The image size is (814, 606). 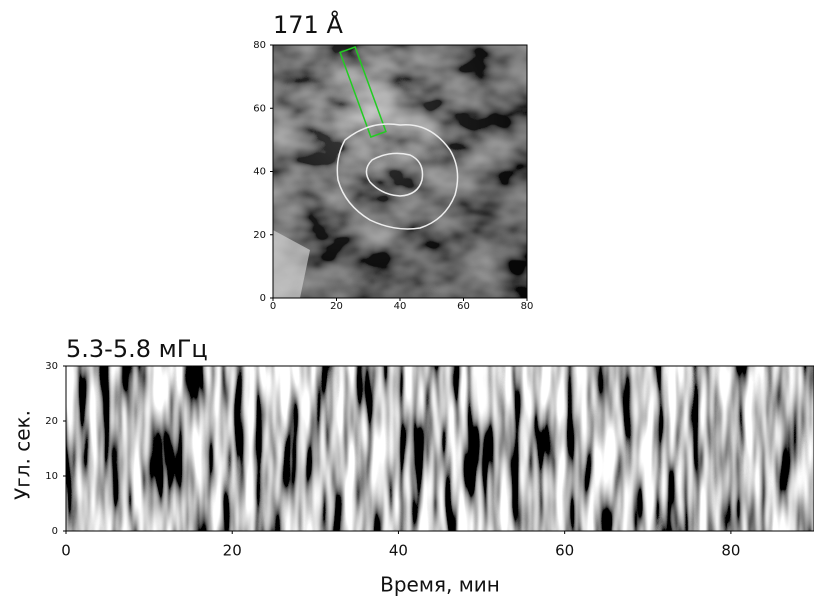 I want to click on panel-title: 171 Å, so click(x=308, y=24).